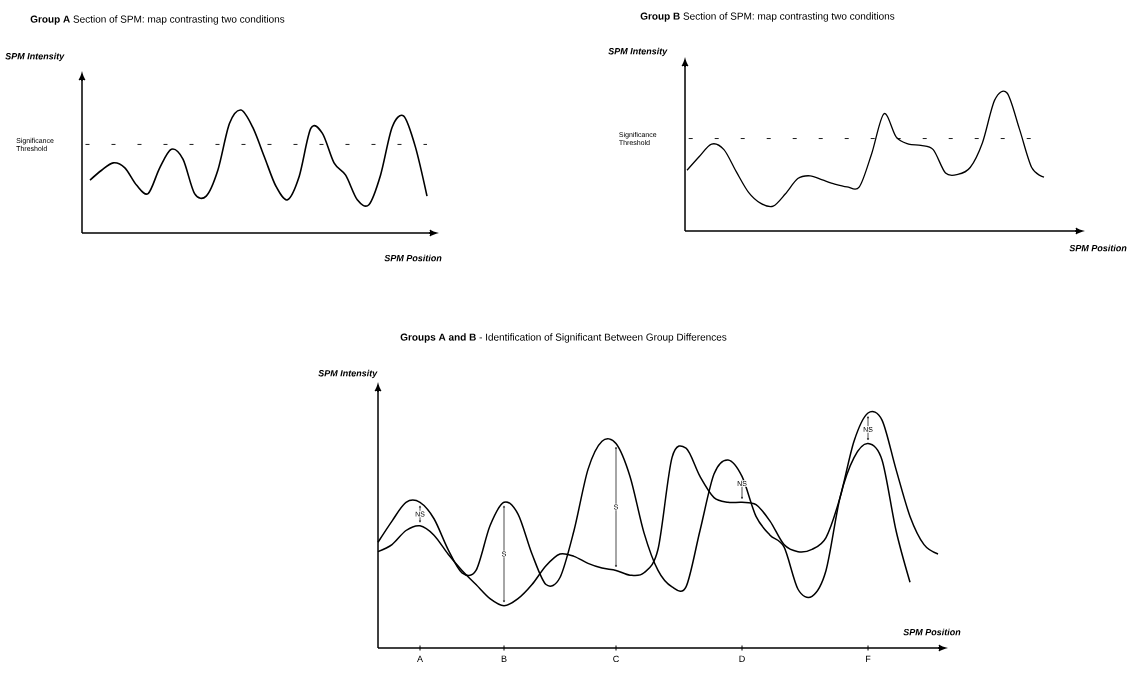 The height and width of the screenshot is (677, 1129). Describe the element at coordinates (563, 338) in the screenshot. I see `chart-title: Groups A and B - Identification of Significant Between Group Differences` at that location.